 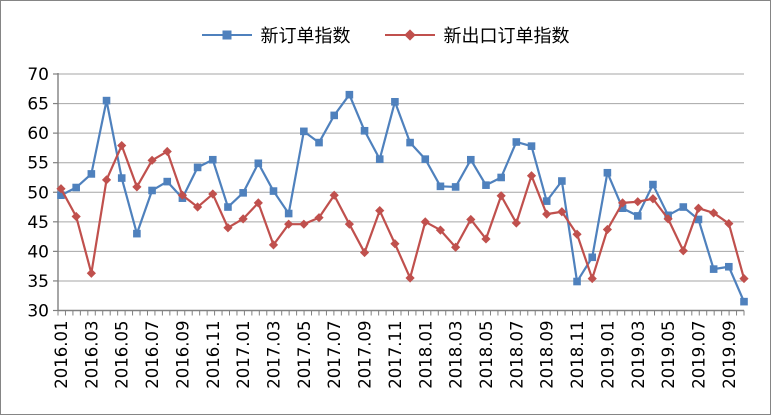 I want to click on legend-item-new-export-orders: 新出口订单指数, so click(x=477, y=35).